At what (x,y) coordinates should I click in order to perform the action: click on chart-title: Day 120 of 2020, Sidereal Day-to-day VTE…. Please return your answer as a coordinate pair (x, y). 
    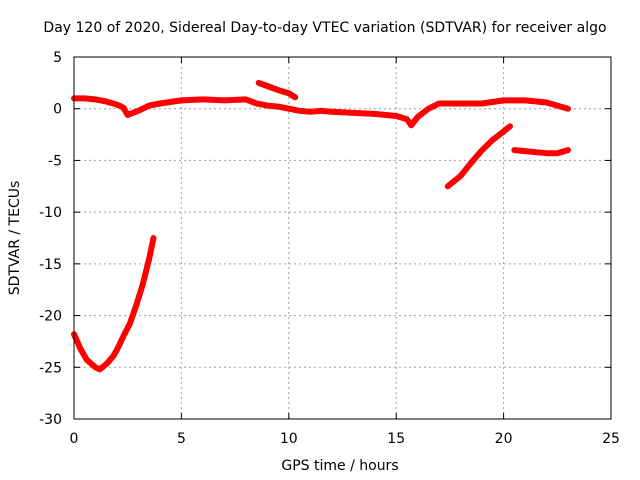
    Looking at the image, I should click on (324, 28).